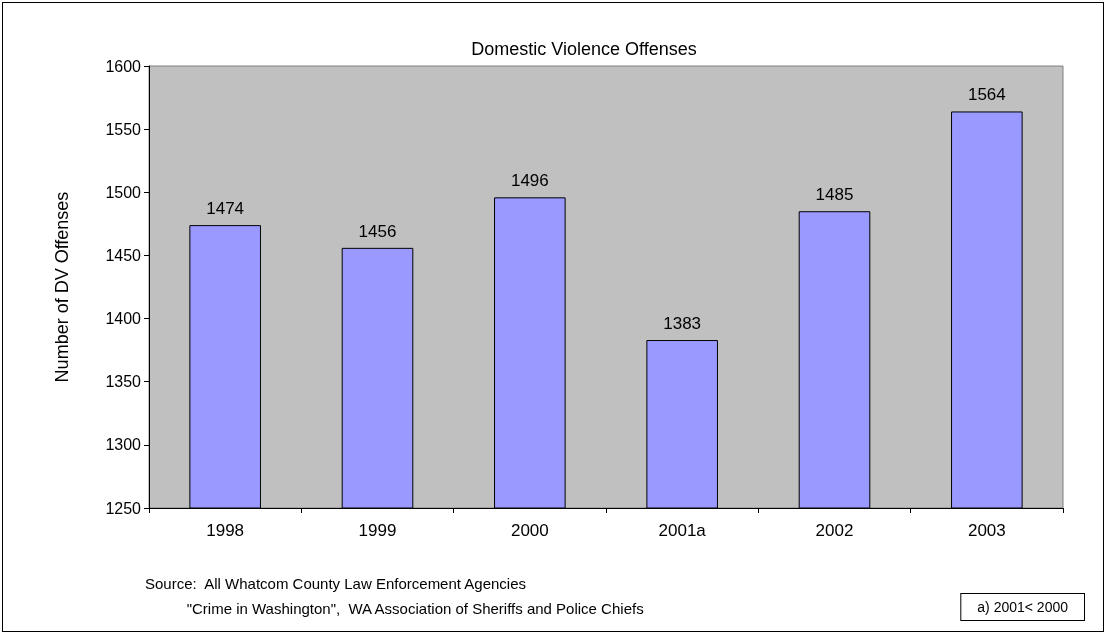  I want to click on y-tick-label: 1350, so click(123, 382).